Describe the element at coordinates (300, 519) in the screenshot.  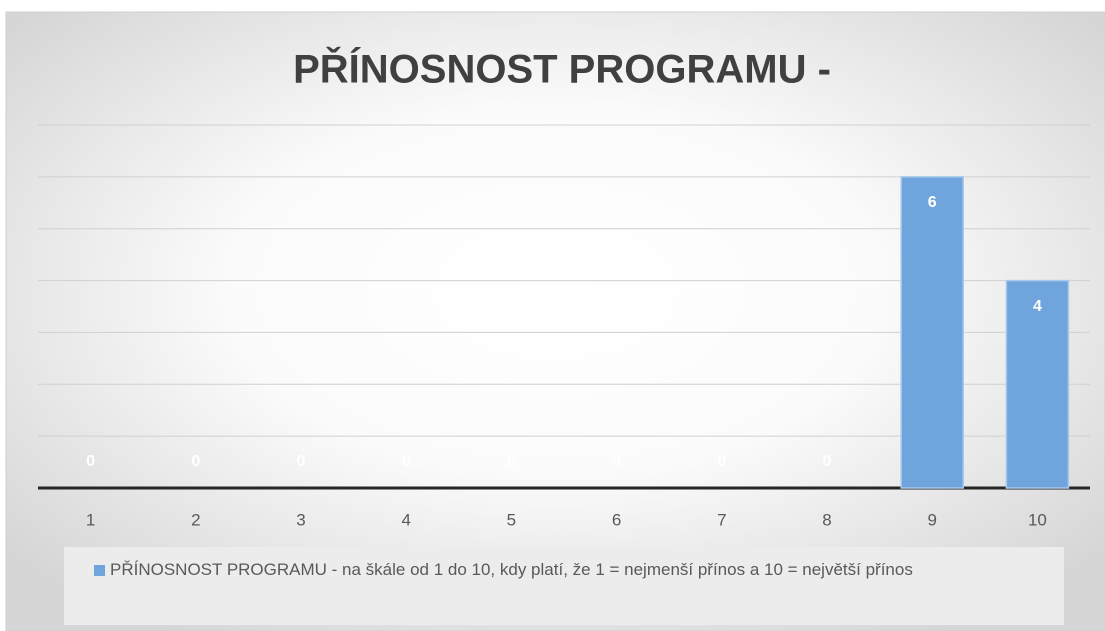
I see `x-tick-label: 3` at that location.